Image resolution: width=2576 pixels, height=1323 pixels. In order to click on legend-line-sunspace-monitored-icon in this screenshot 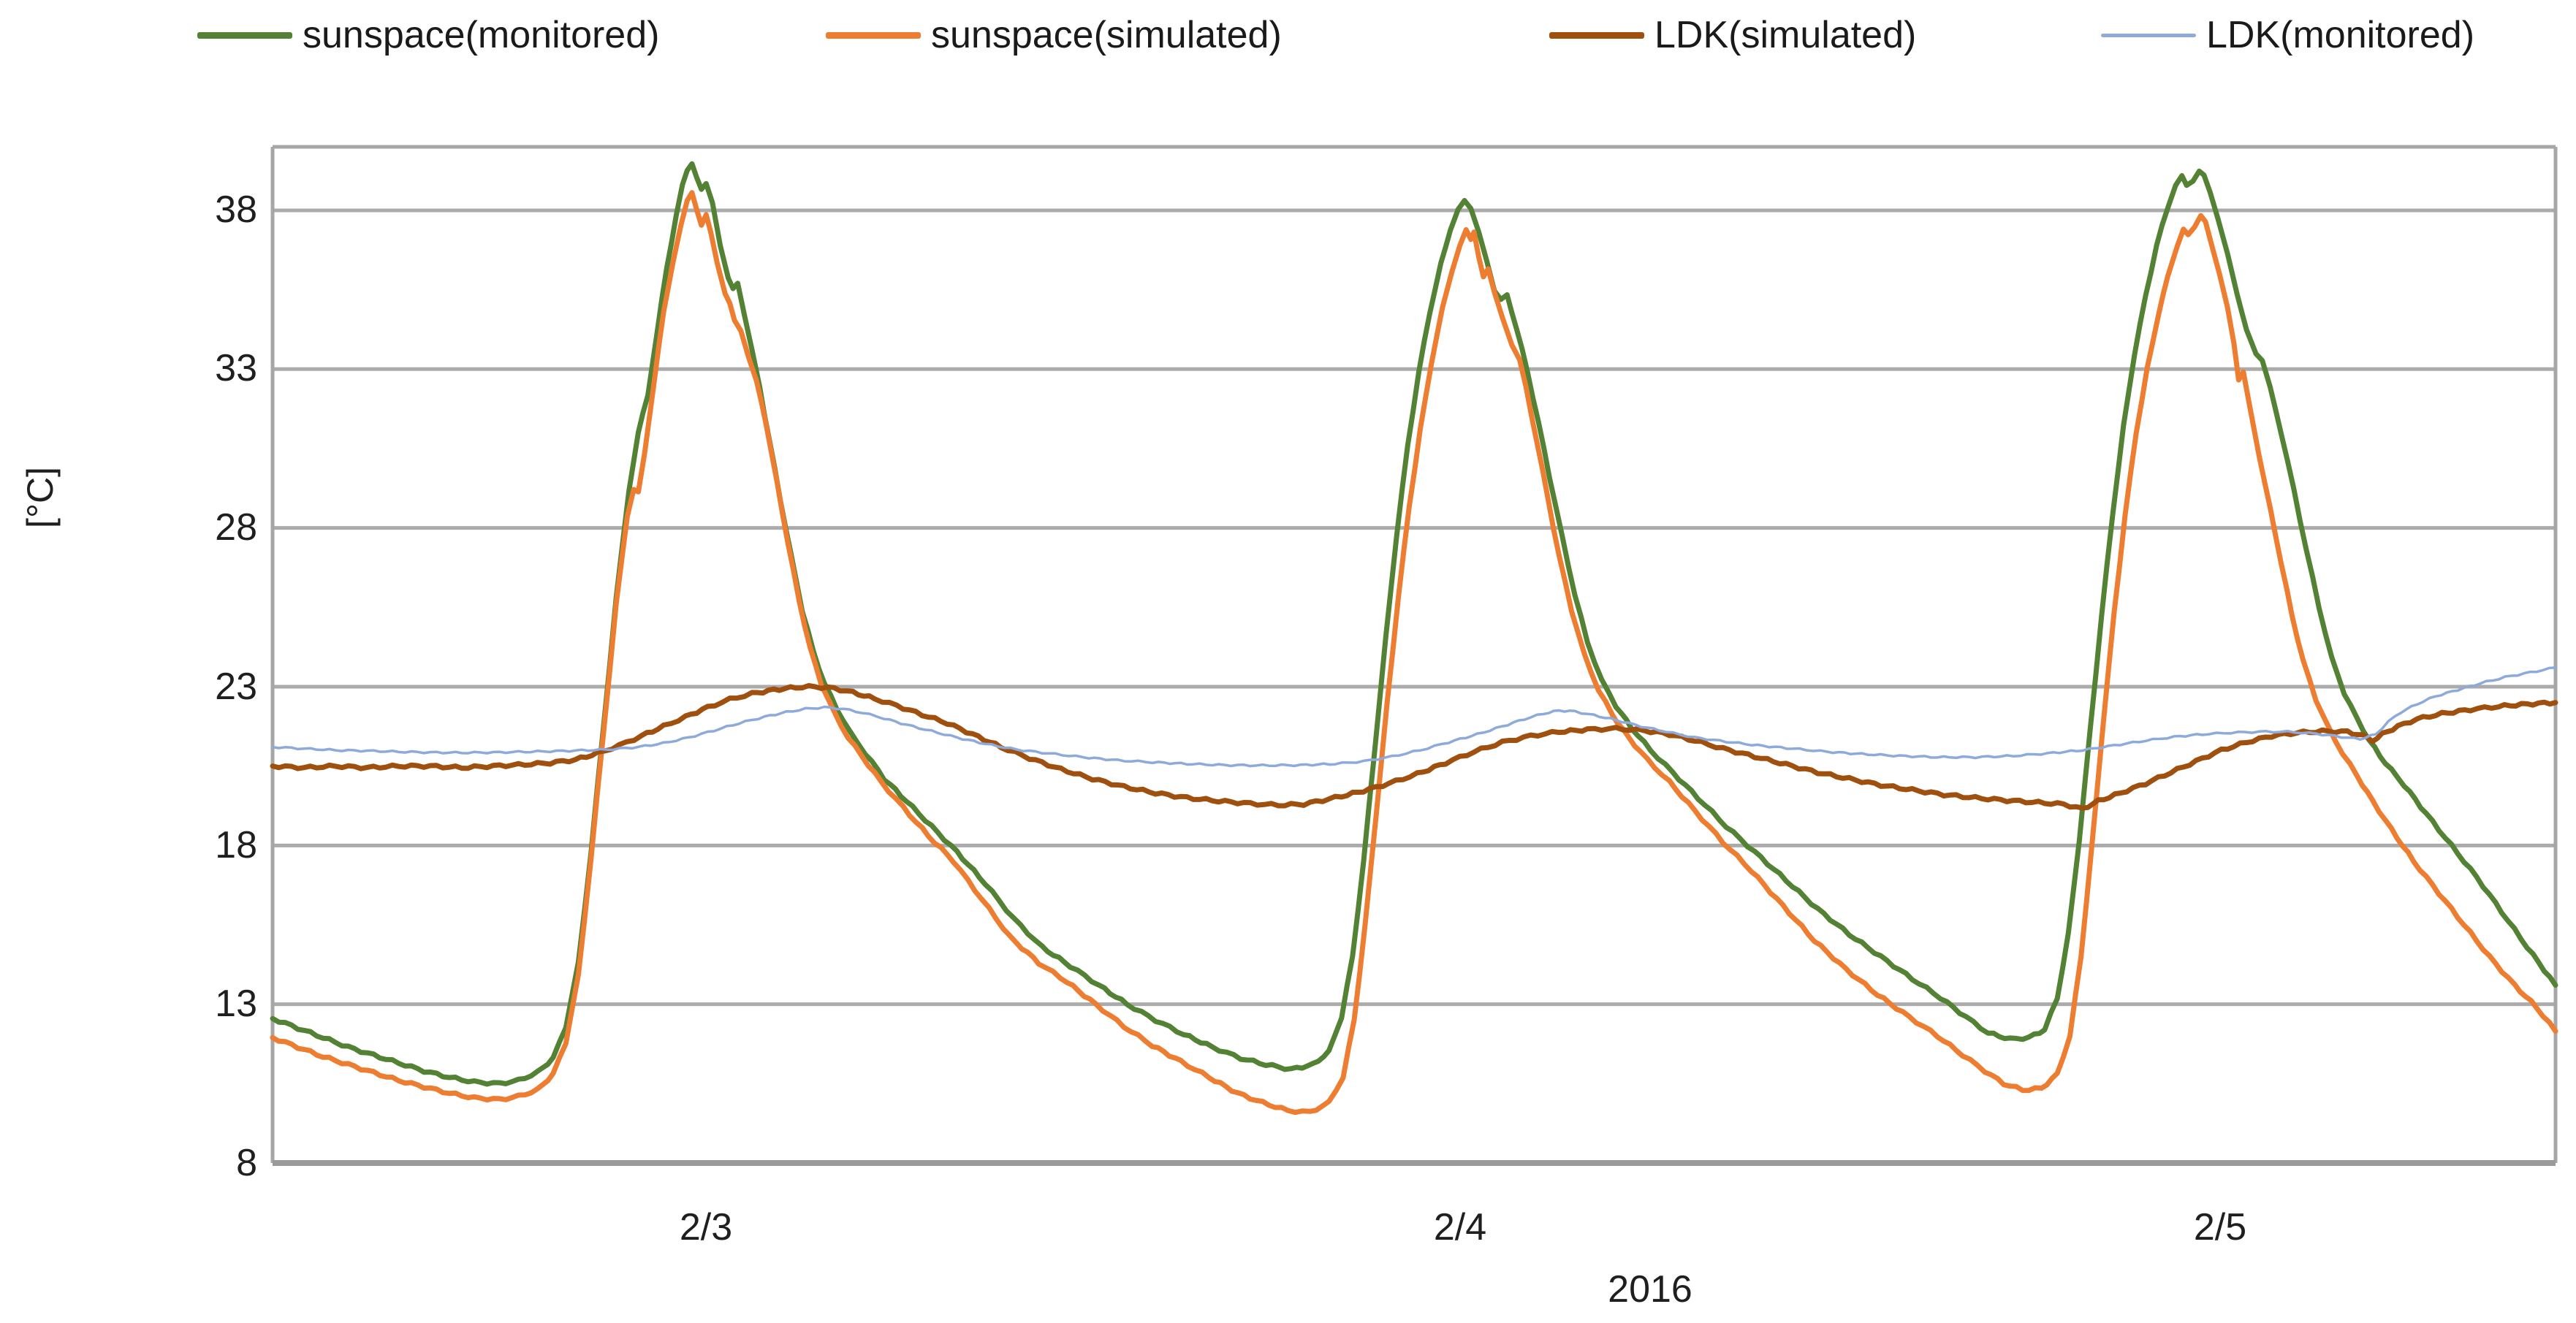, I will do `click(244, 35)`.